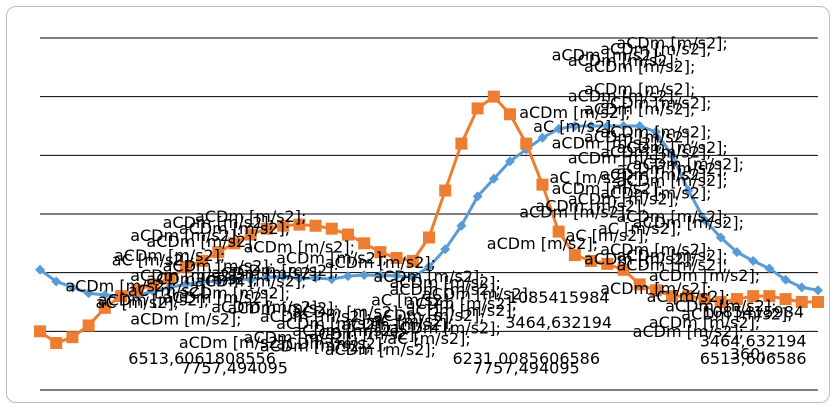 This screenshot has height=411, width=838. I want to click on data-label: 3464,632194, so click(753, 341).